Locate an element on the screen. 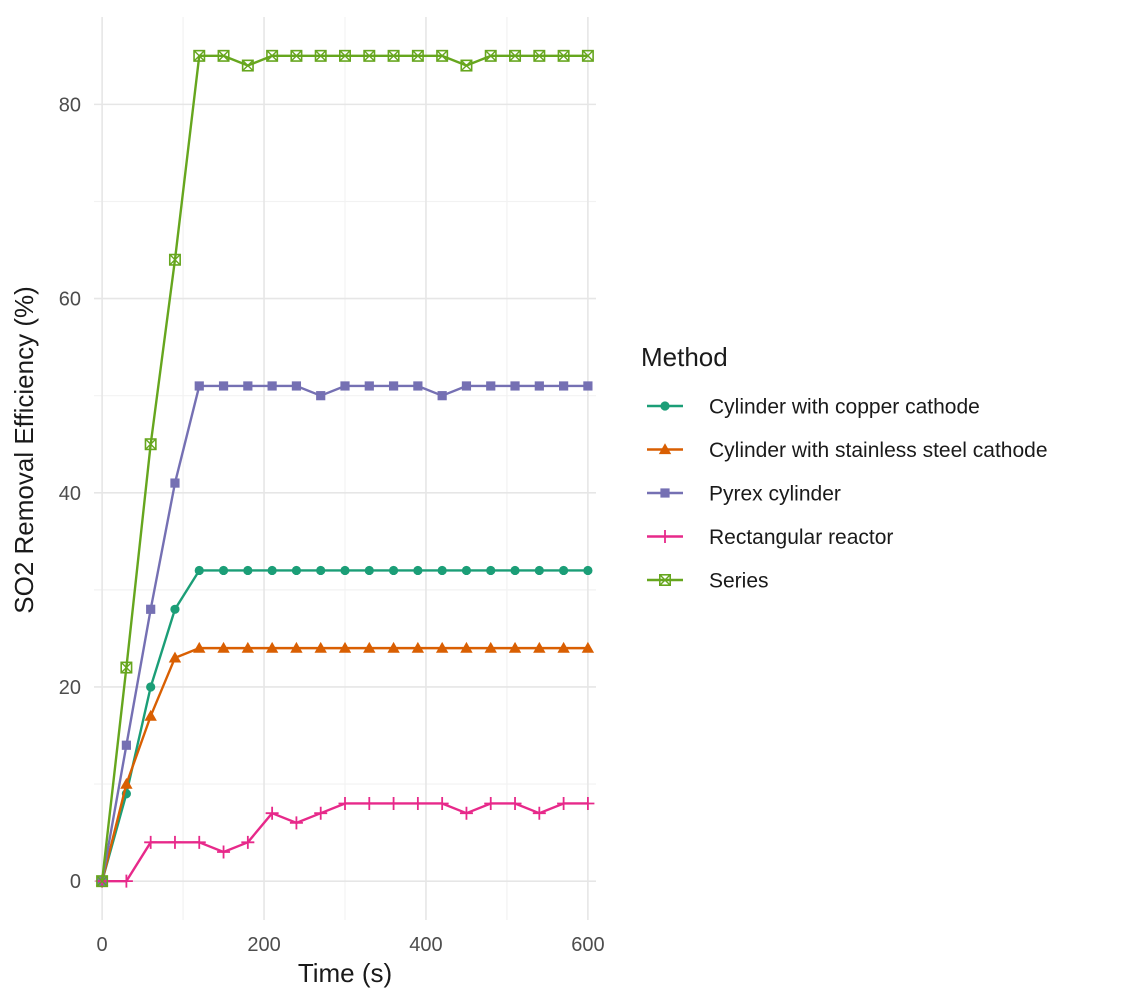 This screenshot has width=1121, height=990. x-tick-label: 400 is located at coordinates (425, 945).